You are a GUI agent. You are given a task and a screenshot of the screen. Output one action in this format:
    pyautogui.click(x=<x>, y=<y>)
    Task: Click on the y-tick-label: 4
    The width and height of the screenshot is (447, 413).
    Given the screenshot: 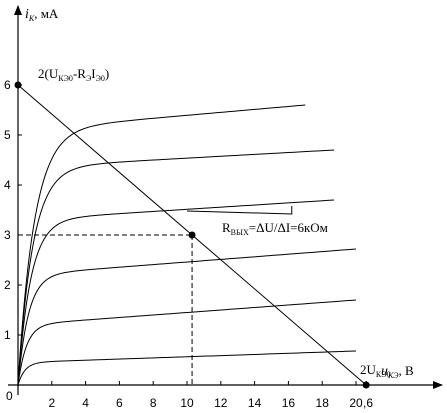 What is the action you would take?
    pyautogui.click(x=7, y=185)
    